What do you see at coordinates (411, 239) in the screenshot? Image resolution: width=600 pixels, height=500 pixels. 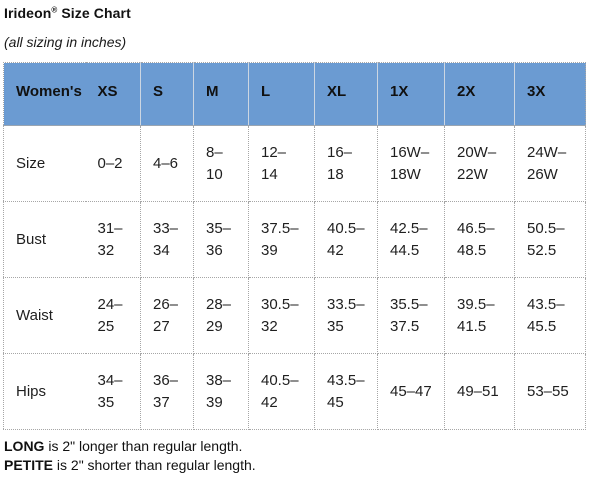 I see `table-cell: 42.5– 44.5` at bounding box center [411, 239].